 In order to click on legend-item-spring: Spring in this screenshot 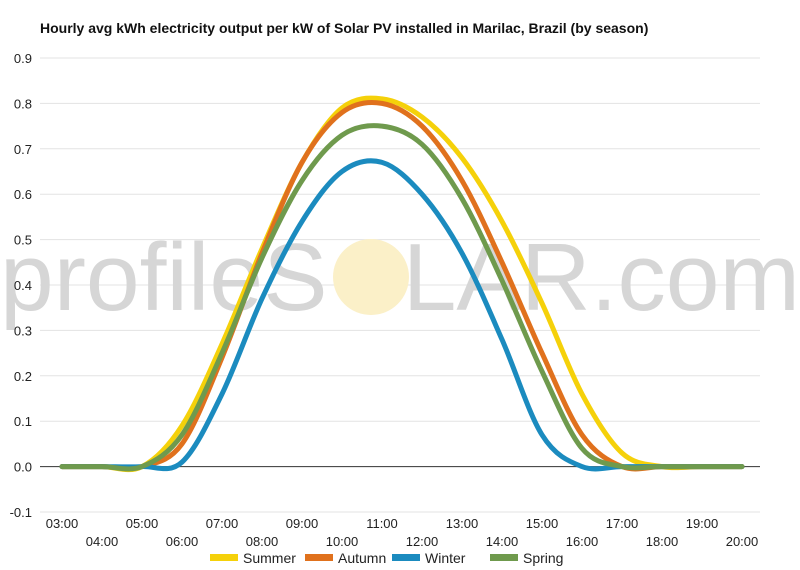, I will do `click(526, 558)`.